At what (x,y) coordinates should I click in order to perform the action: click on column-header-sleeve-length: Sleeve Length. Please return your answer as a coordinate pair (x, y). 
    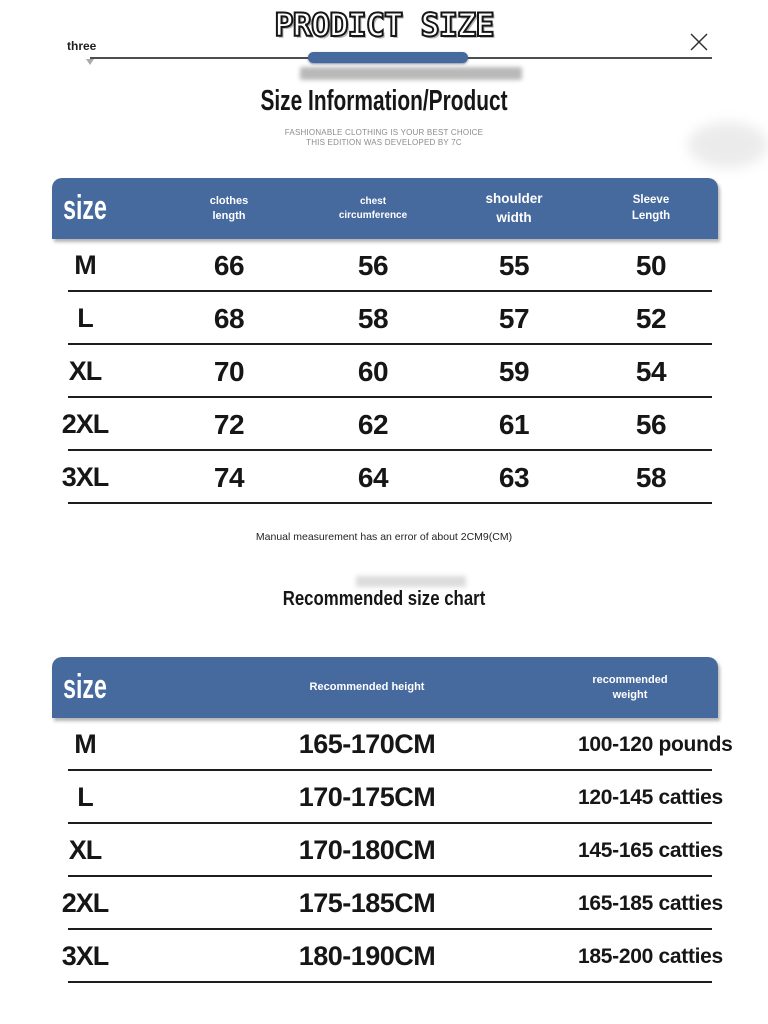
    Looking at the image, I should click on (651, 208).